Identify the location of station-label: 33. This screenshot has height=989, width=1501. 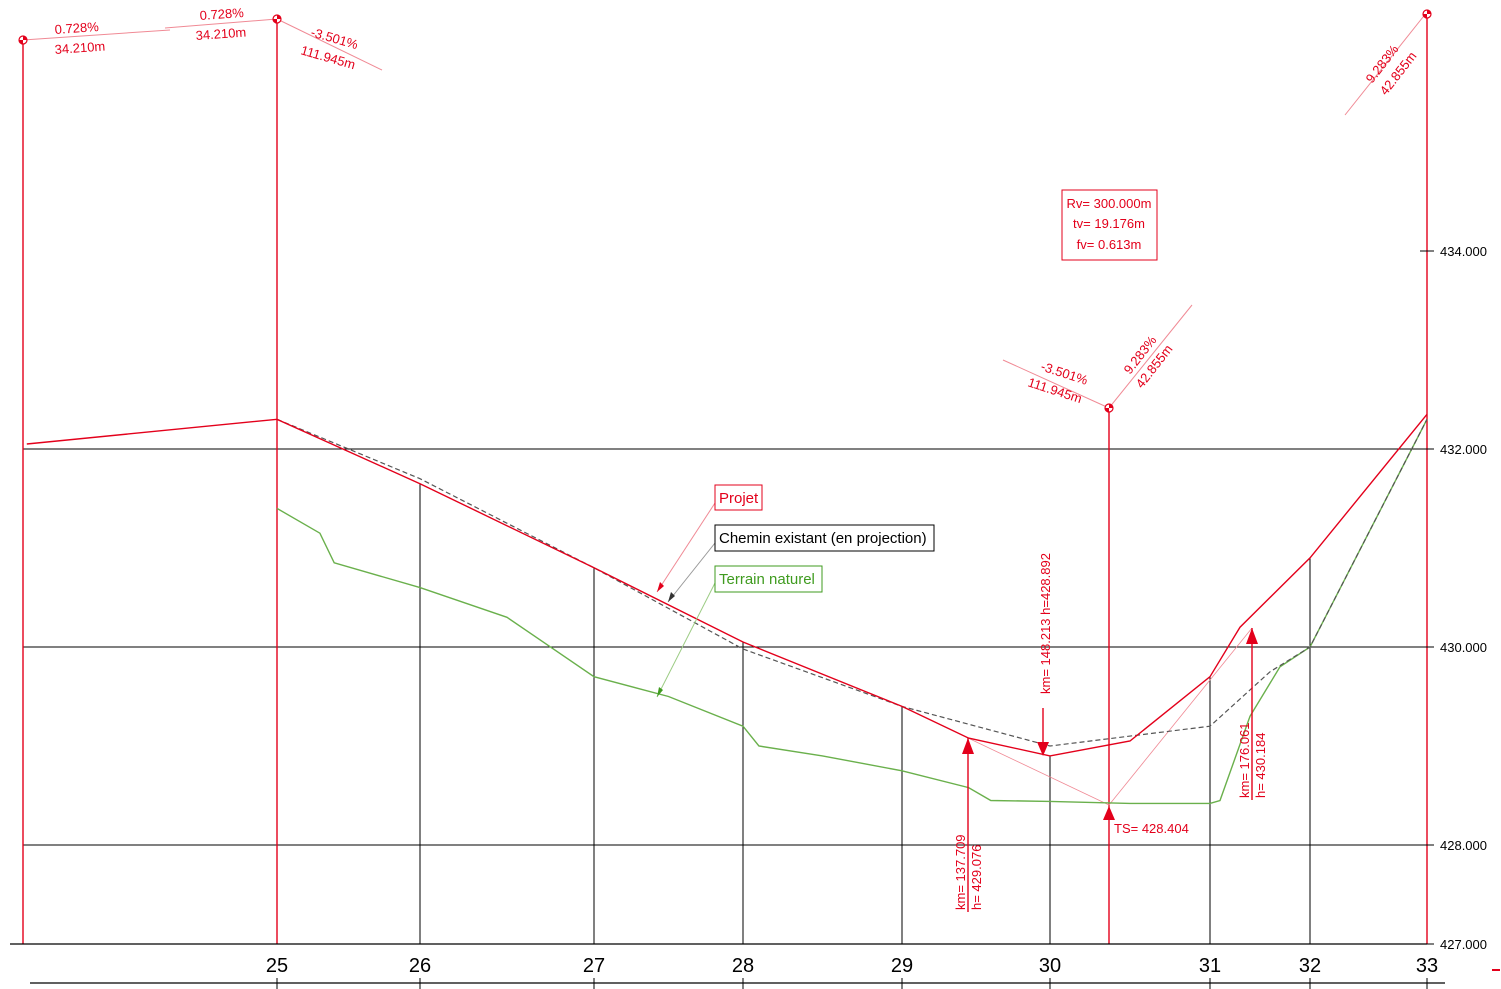
(1427, 966).